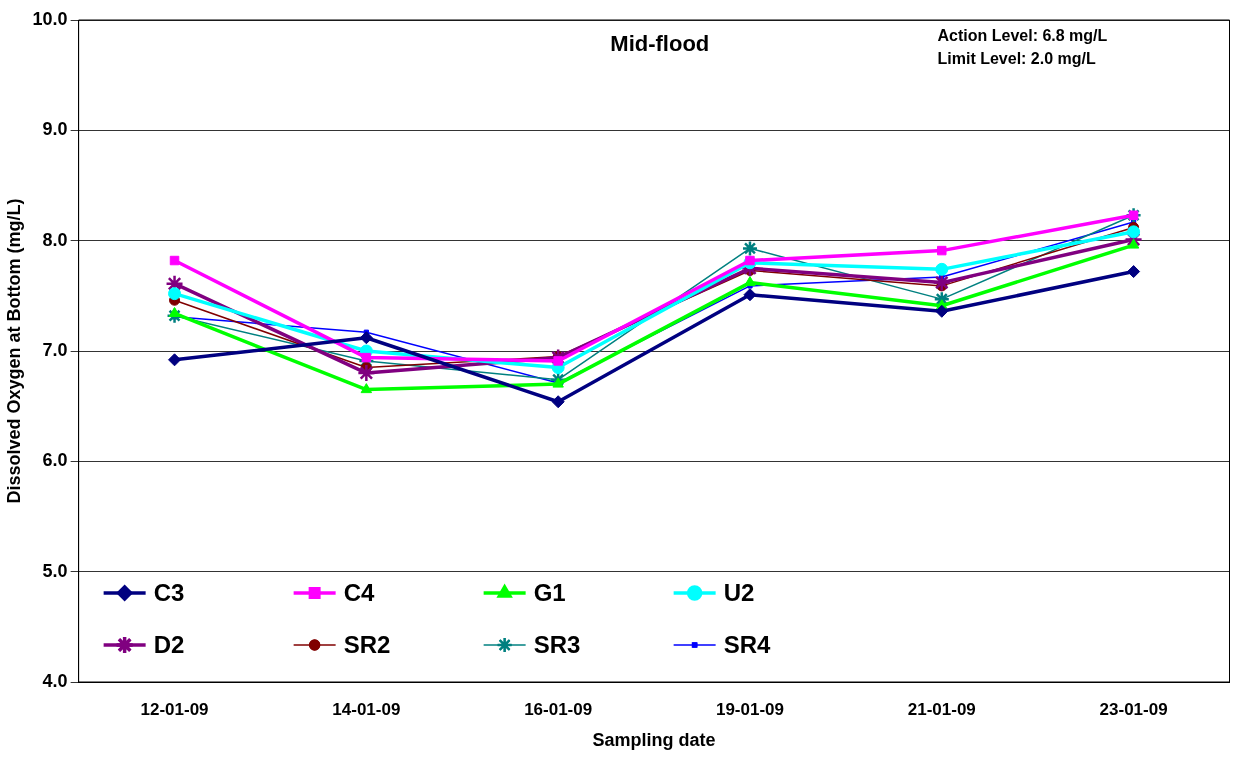 This screenshot has height=760, width=1240. I want to click on x-tick-label: 14-01-09, so click(366, 709).